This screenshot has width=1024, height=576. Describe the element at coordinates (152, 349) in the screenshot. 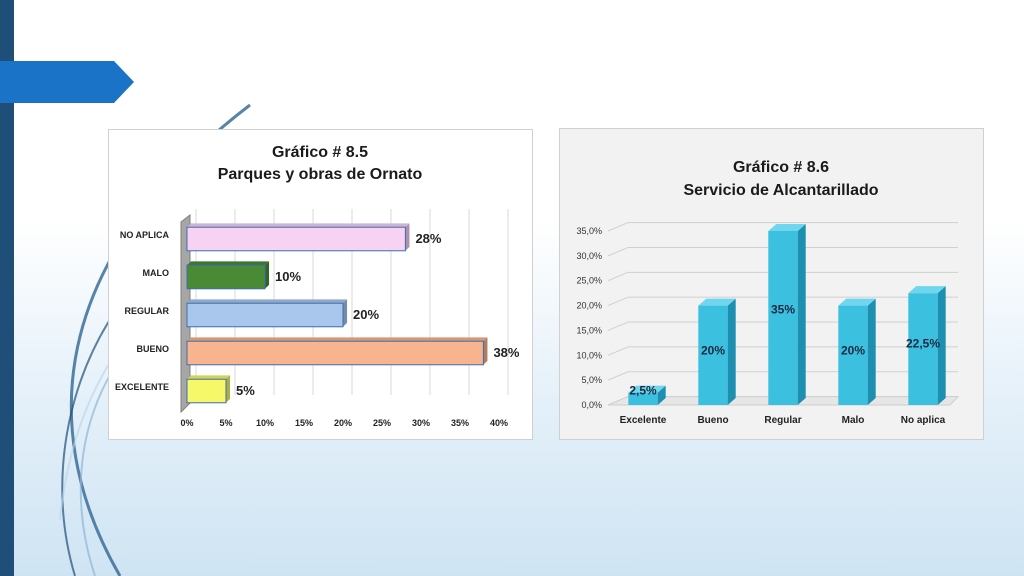

I see `chart1-category-label: BUENO` at that location.